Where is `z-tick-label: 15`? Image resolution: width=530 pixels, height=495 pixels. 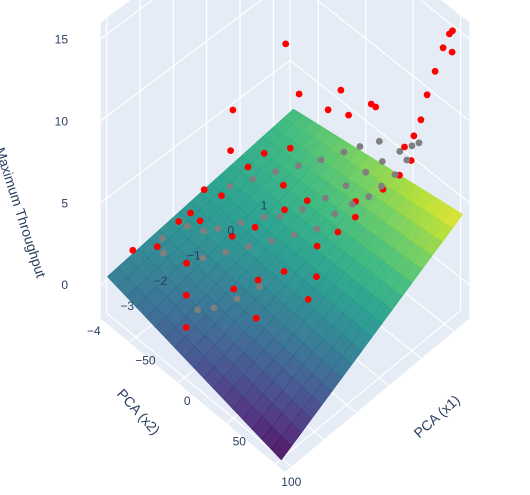
z-tick-label: 15 is located at coordinates (62, 39).